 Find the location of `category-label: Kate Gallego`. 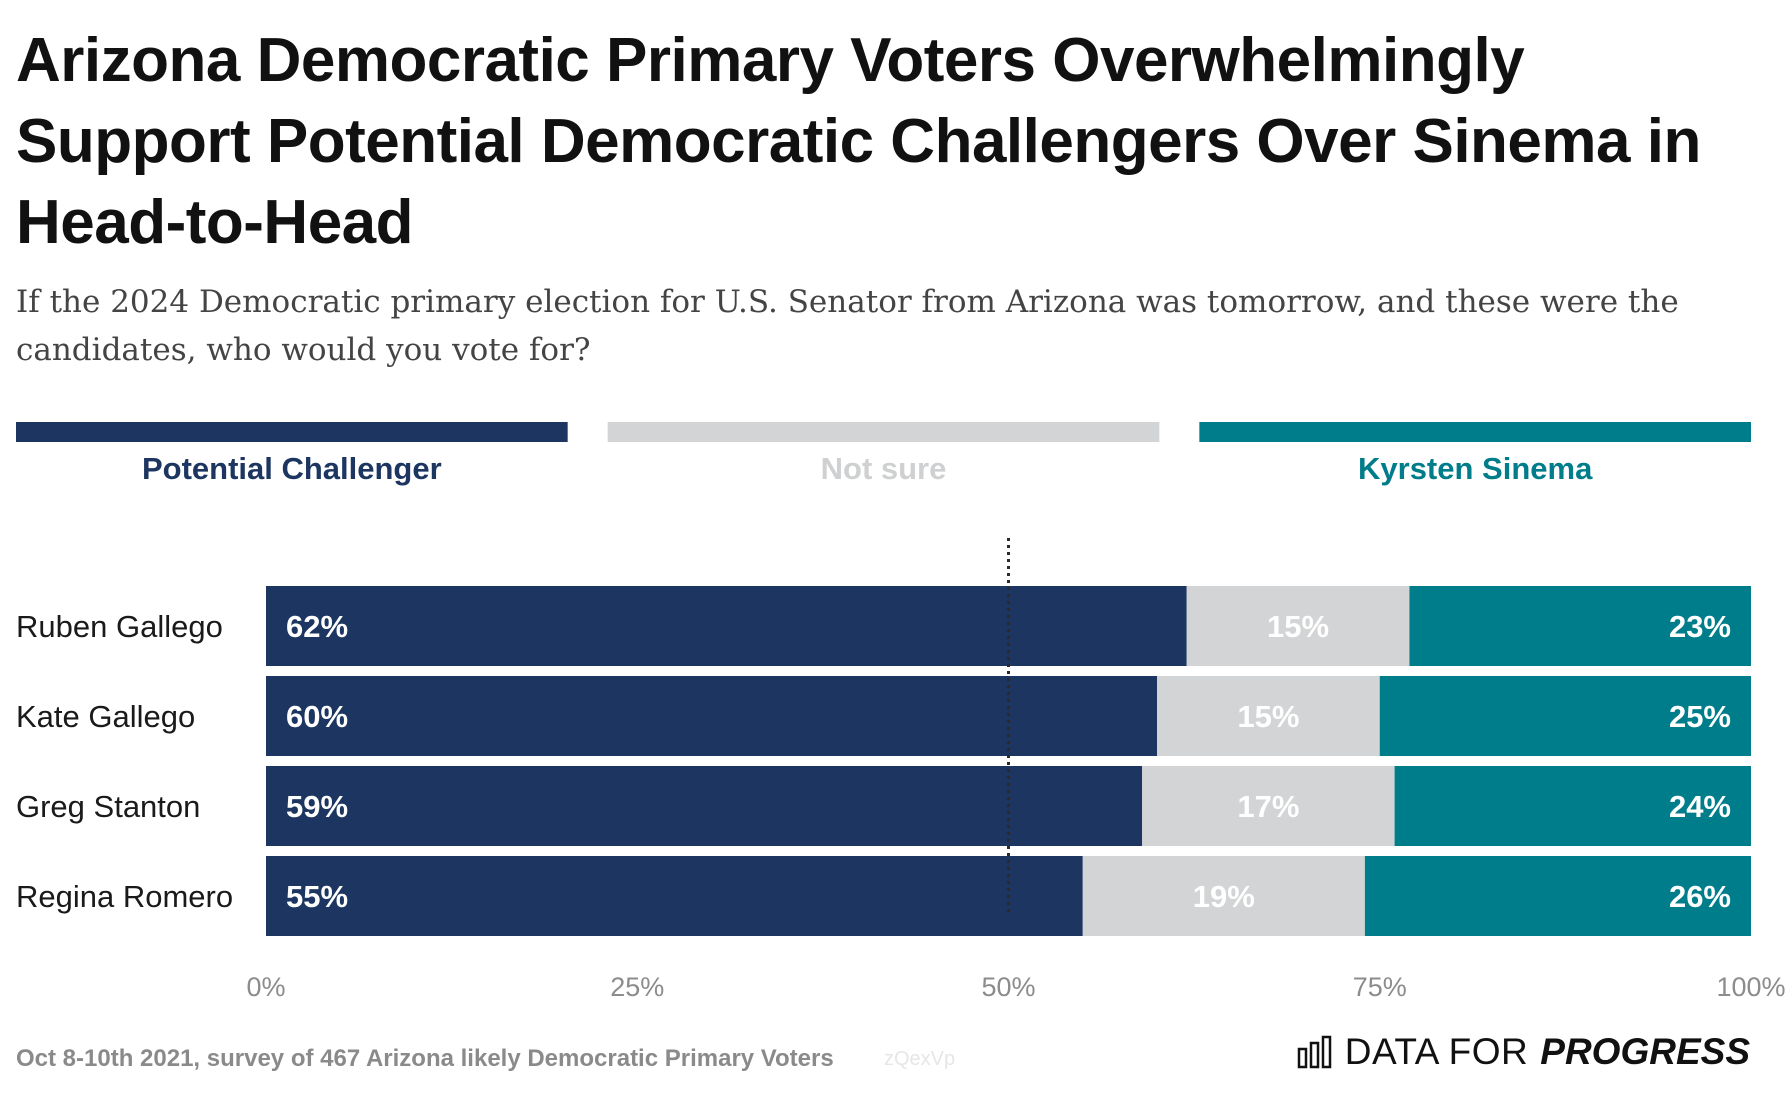

category-label: Kate Gallego is located at coordinates (105, 716).